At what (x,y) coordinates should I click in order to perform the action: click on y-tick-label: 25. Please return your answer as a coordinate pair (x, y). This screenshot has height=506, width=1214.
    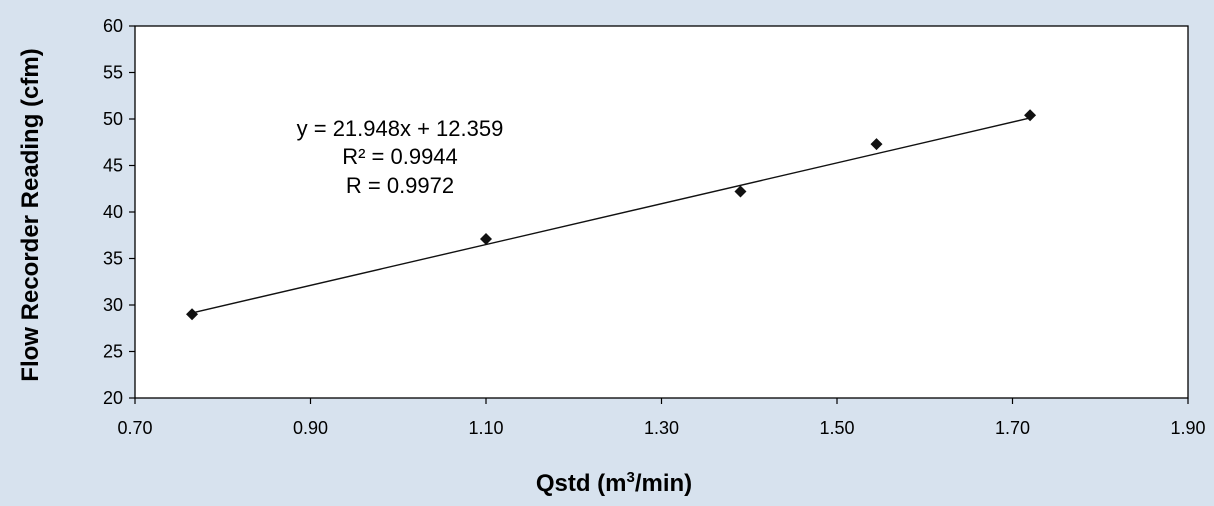
    Looking at the image, I should click on (113, 352).